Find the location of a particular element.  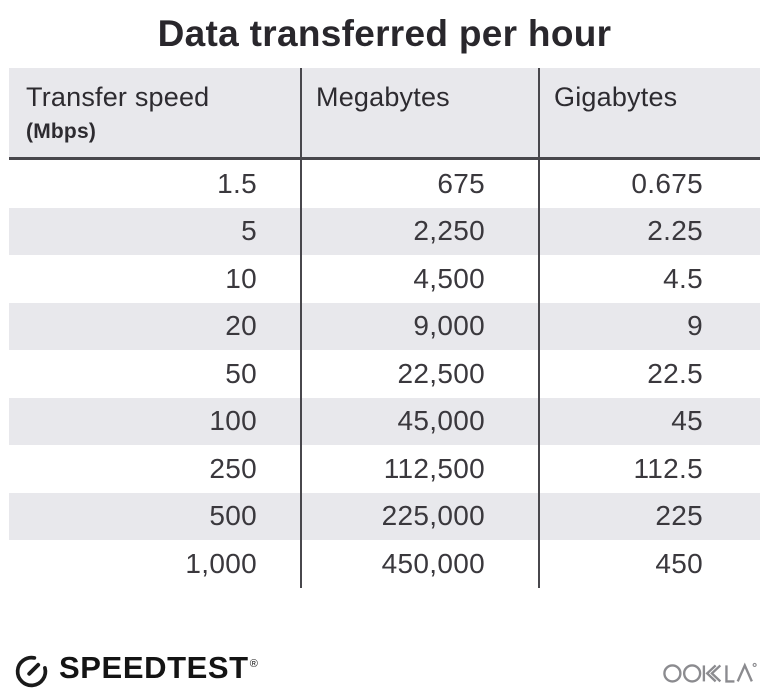

cell-gigabytes: 45 is located at coordinates (649, 421).